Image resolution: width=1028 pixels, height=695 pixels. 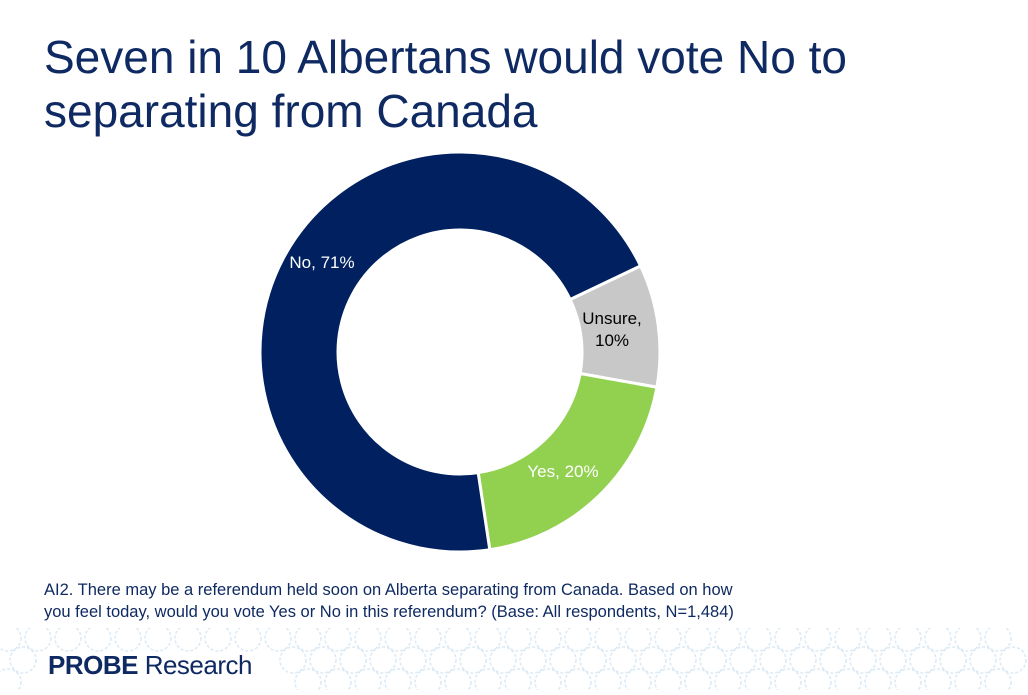 I want to click on logo-rest-text: Research, so click(x=195, y=665).